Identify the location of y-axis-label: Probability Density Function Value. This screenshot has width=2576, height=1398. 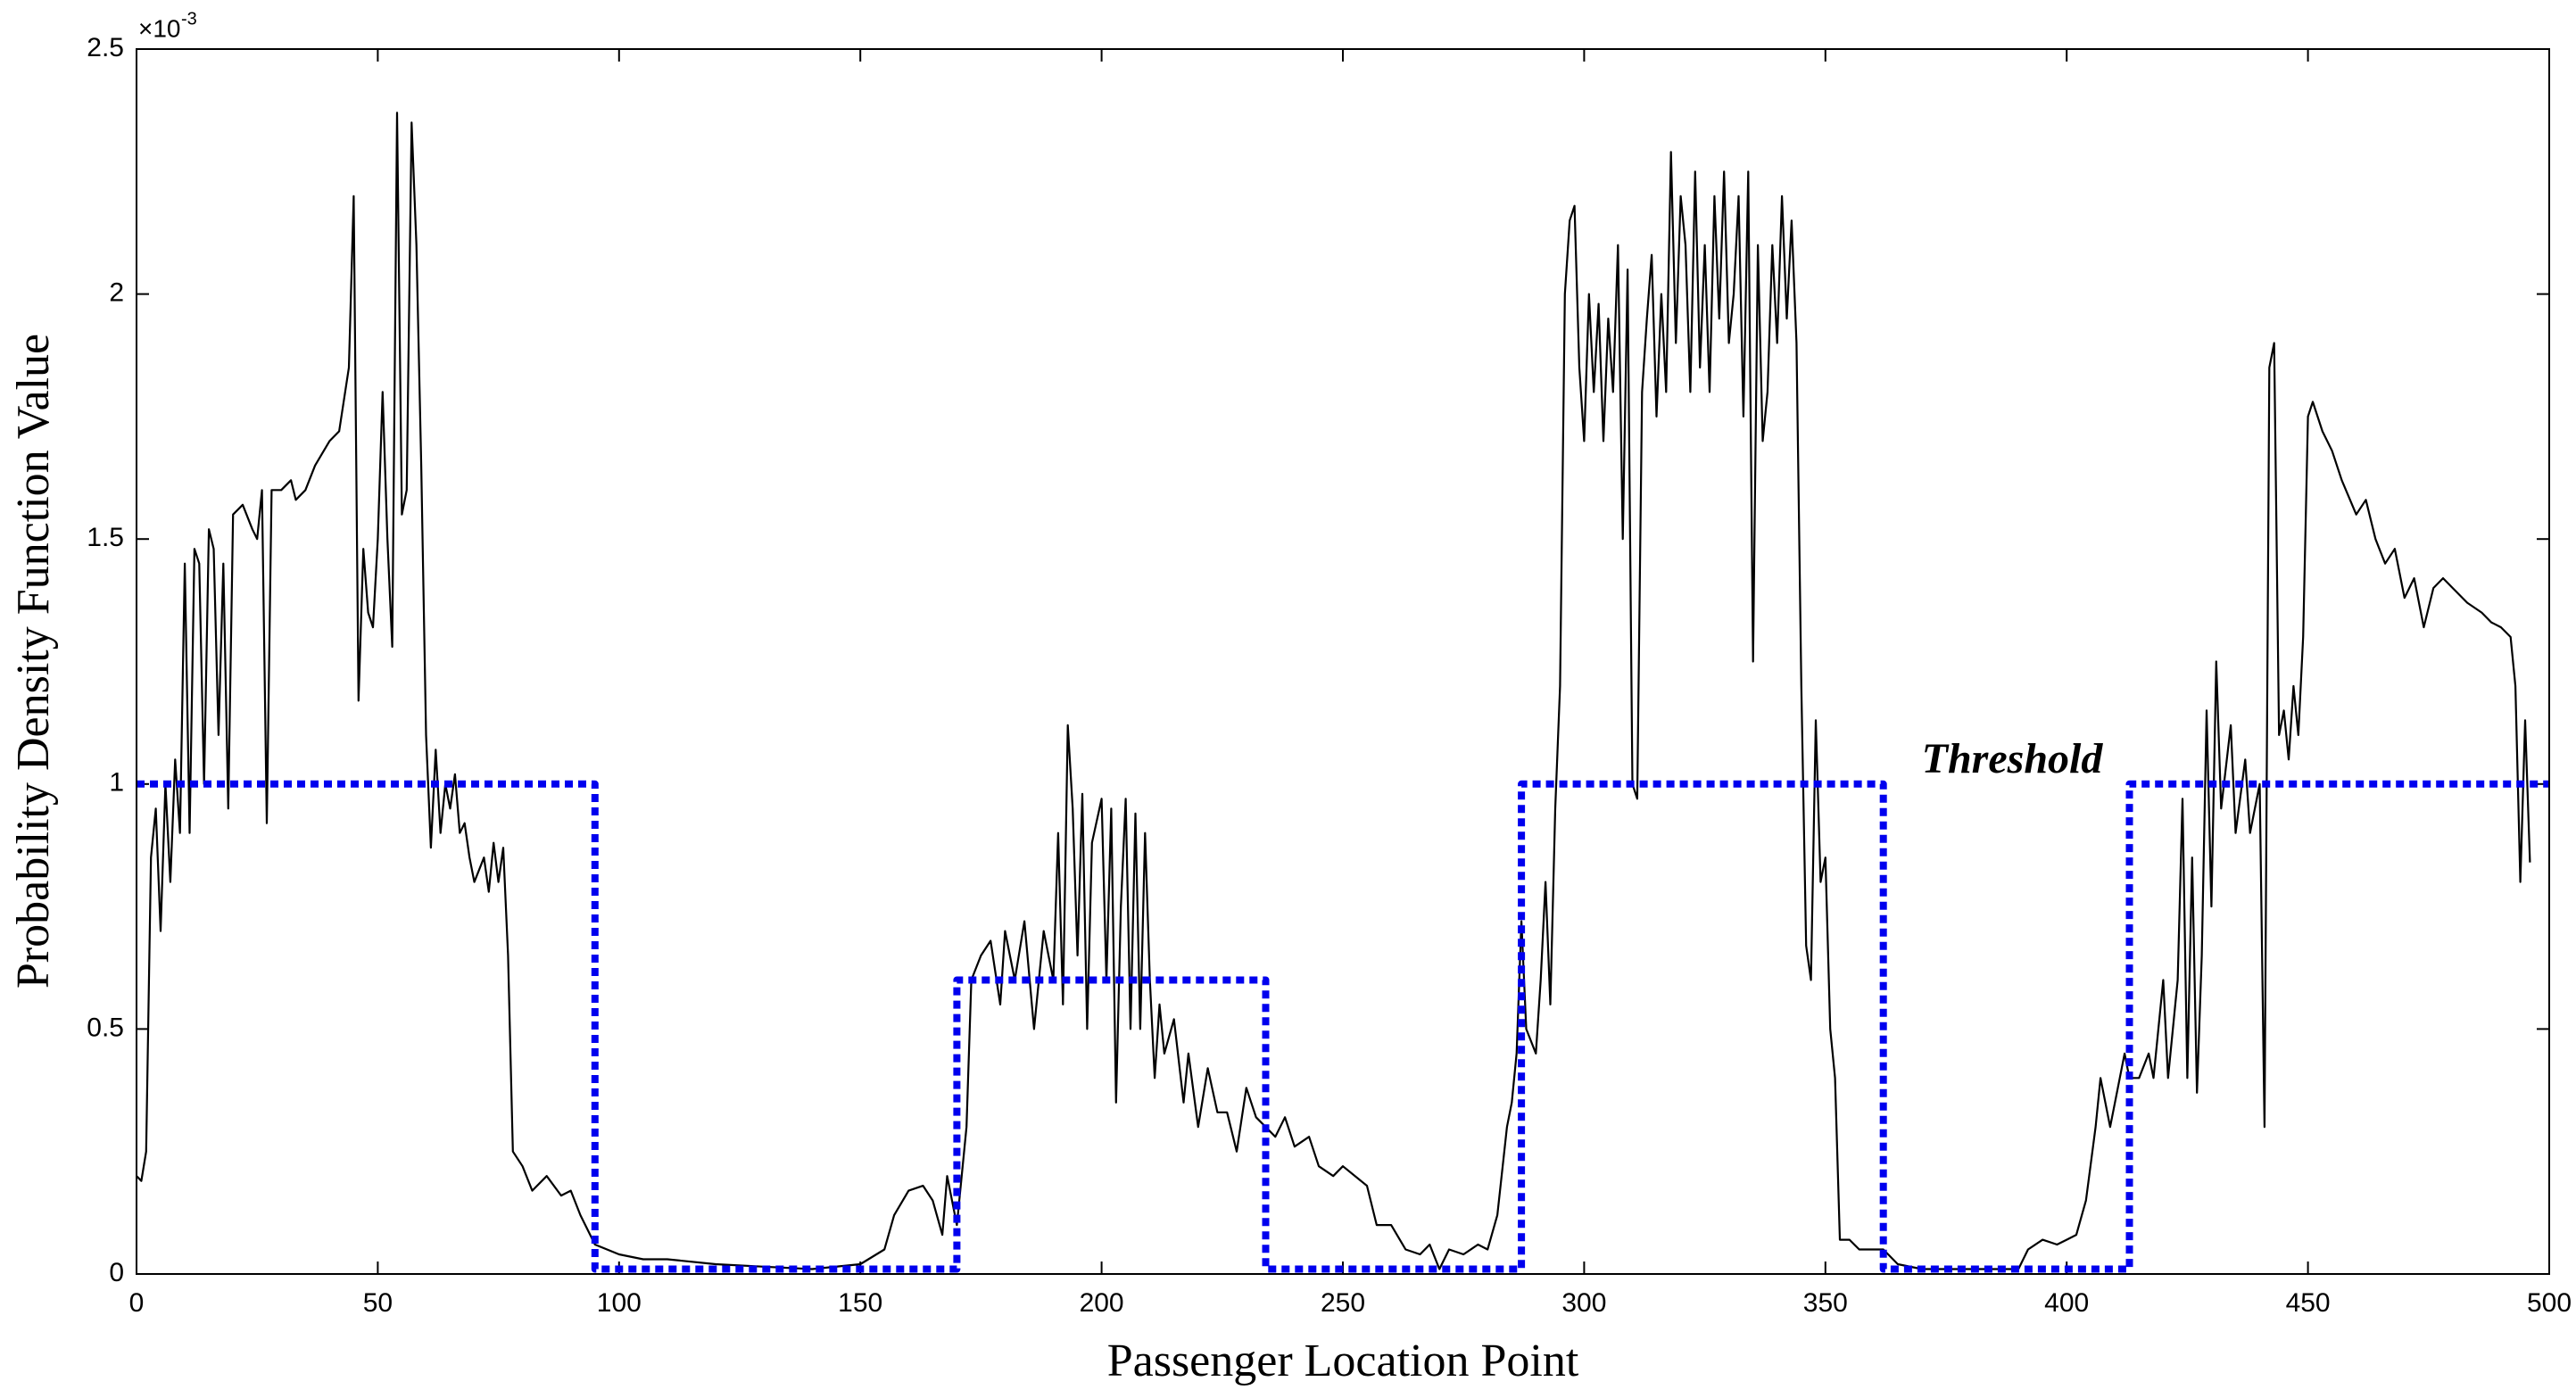
(33, 661).